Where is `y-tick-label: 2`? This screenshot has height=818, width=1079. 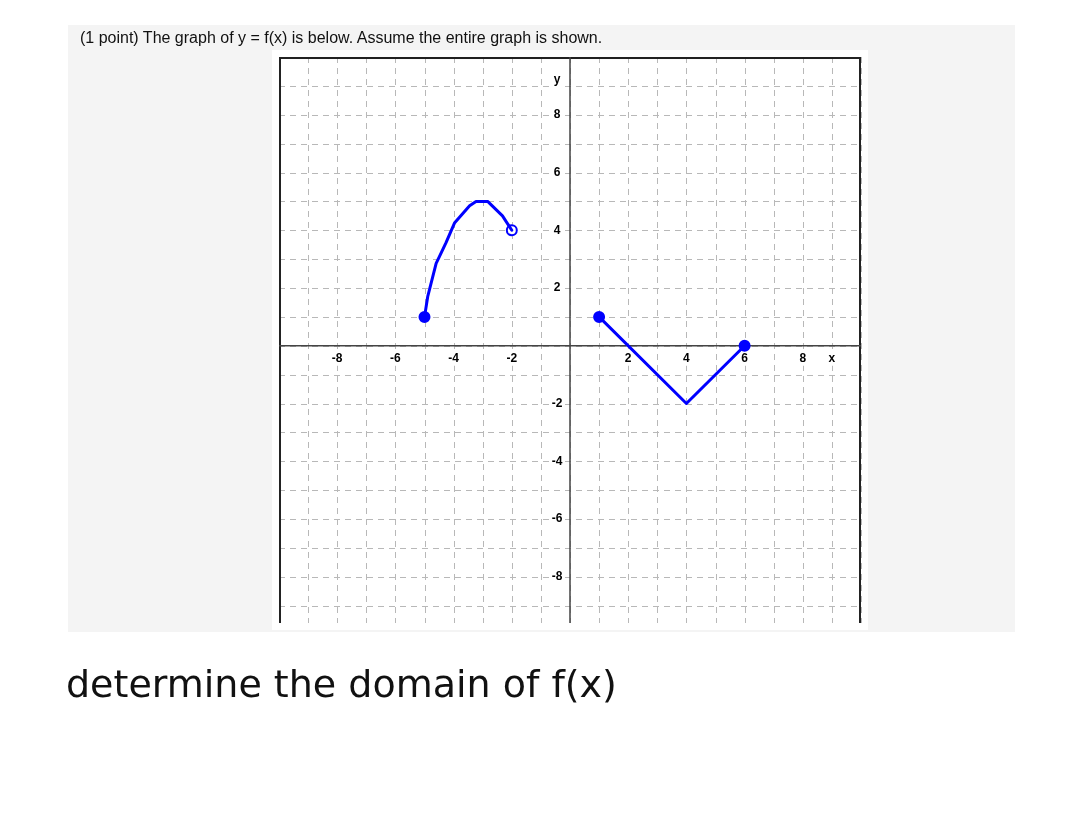
y-tick-label: 2 is located at coordinates (557, 287).